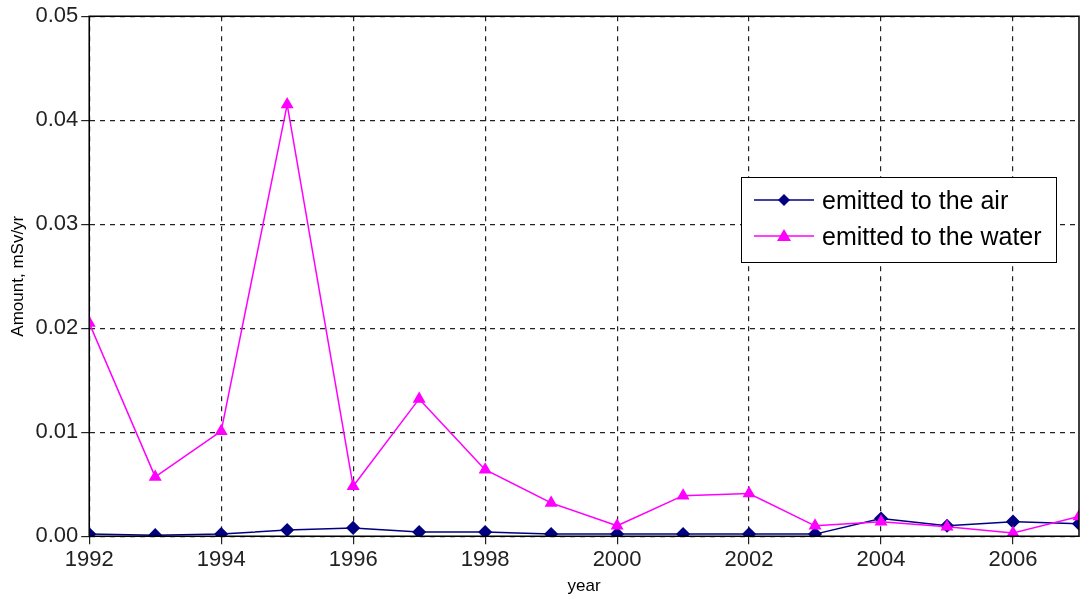  I want to click on y-tick-label: 0.02, so click(57, 327).